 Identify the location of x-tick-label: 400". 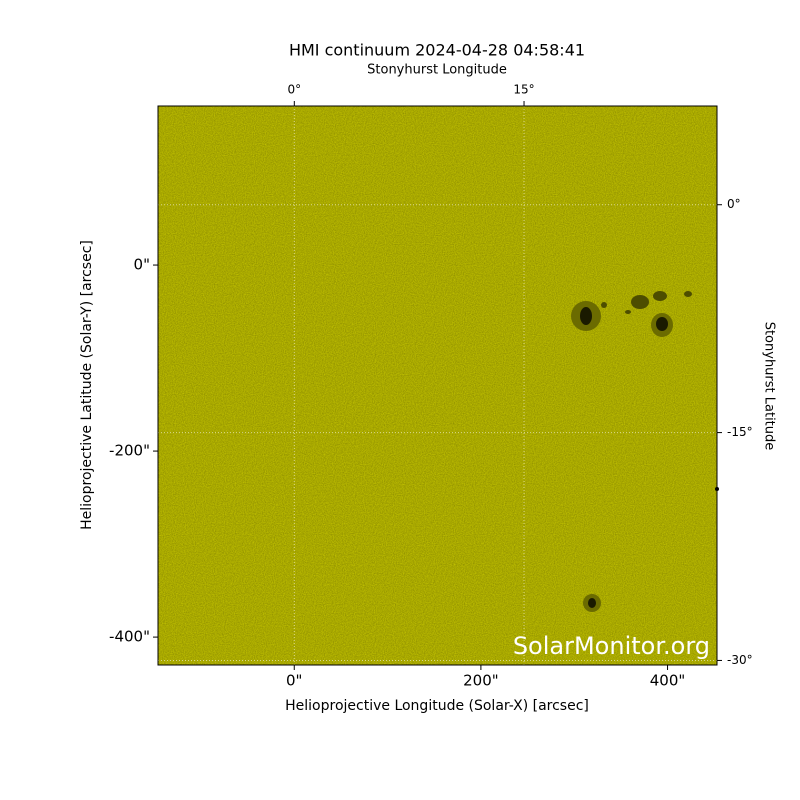
(668, 681).